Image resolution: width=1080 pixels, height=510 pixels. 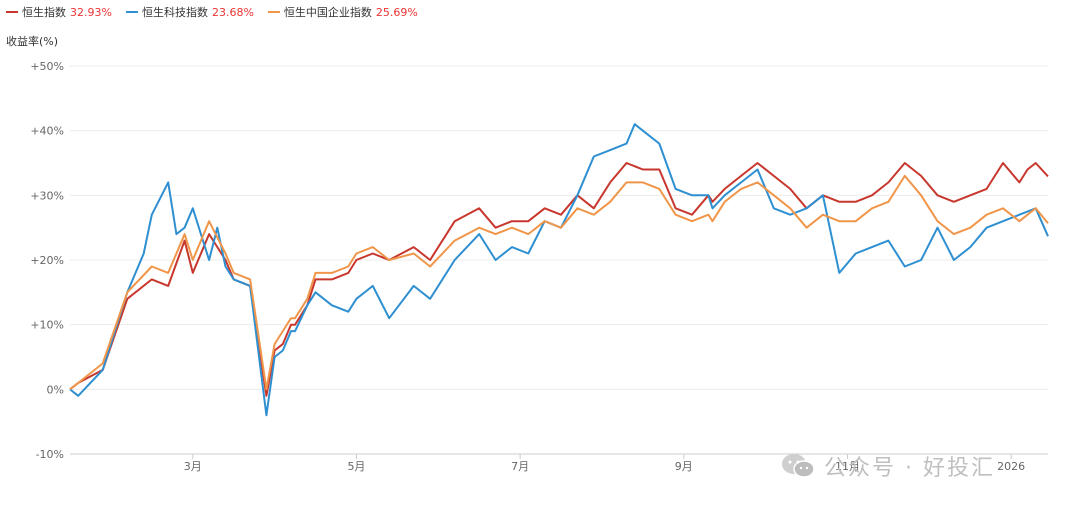 What do you see at coordinates (47, 195) in the screenshot?
I see `y-tick-label: +30%` at bounding box center [47, 195].